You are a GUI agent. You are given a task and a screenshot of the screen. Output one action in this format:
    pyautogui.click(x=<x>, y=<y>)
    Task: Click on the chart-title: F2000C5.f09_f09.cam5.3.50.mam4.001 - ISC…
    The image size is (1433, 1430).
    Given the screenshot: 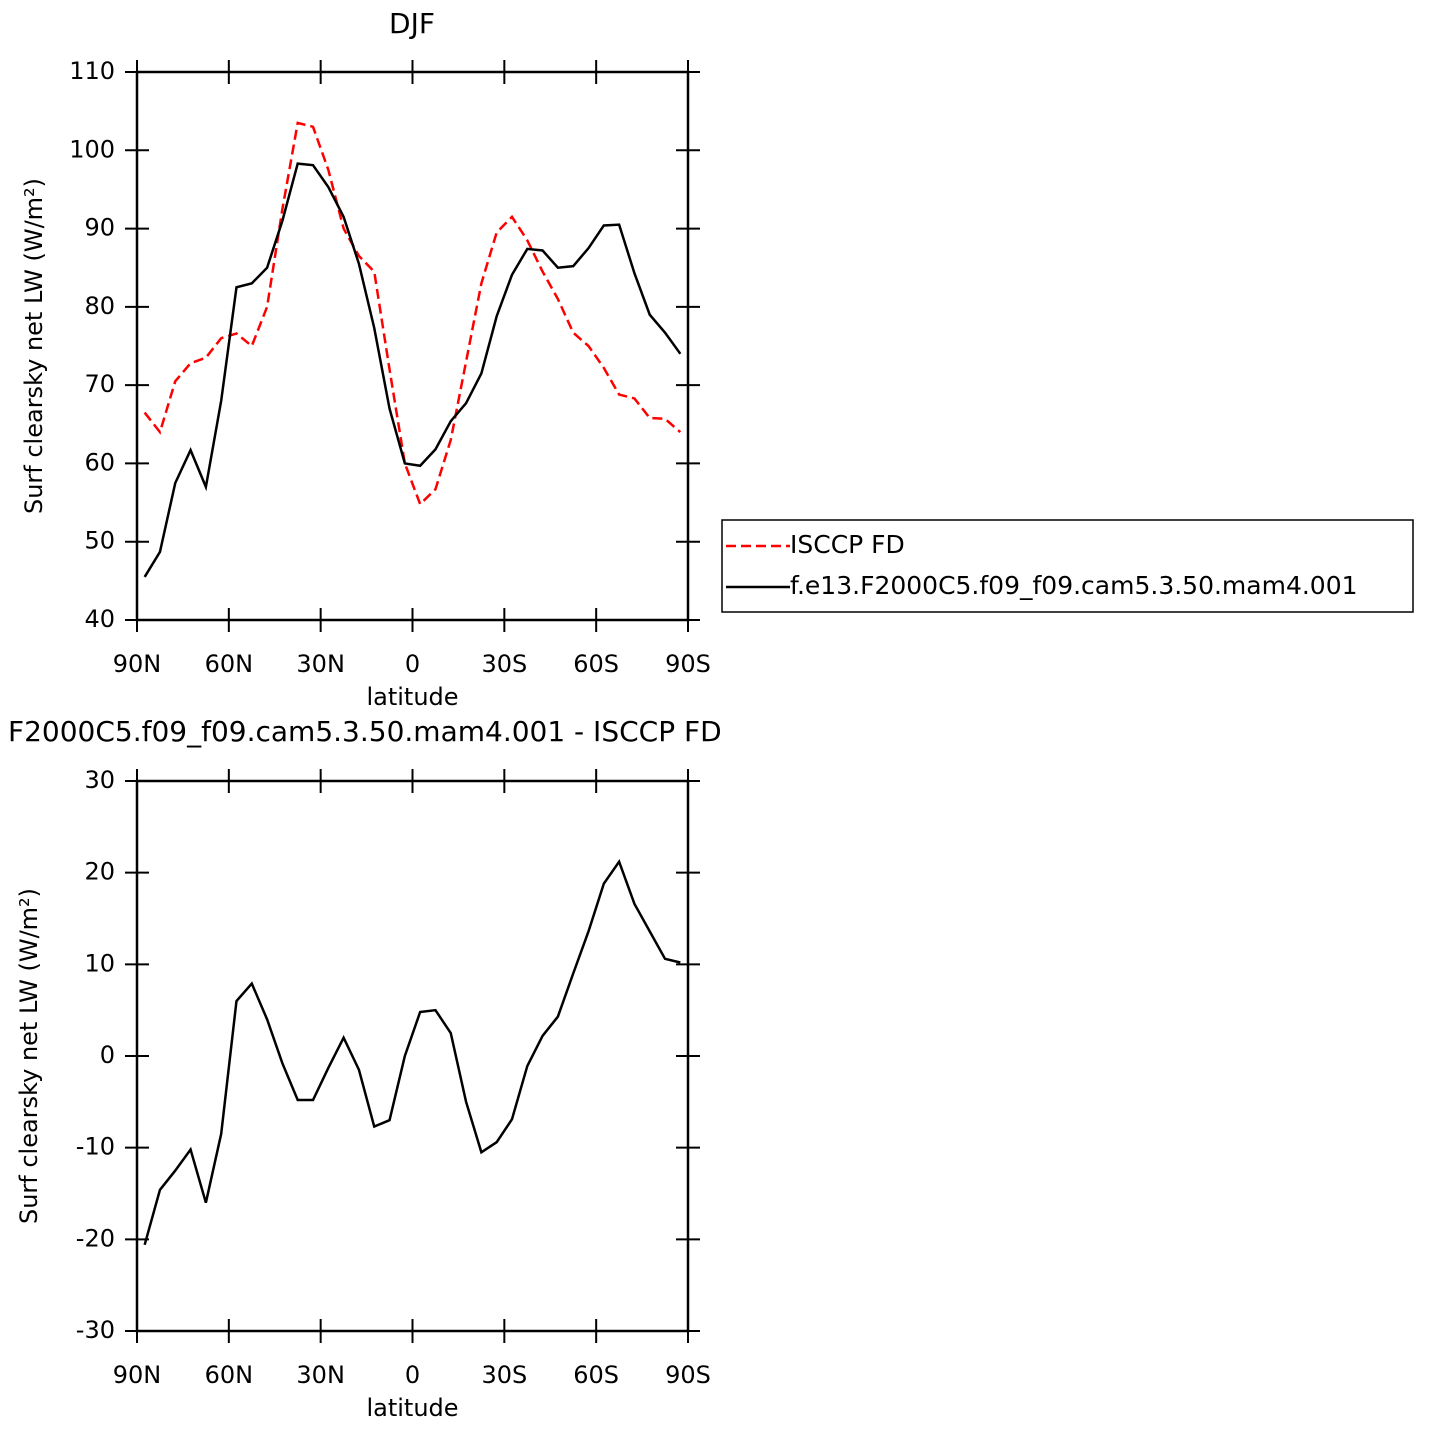 What is the action you would take?
    pyautogui.click(x=365, y=731)
    